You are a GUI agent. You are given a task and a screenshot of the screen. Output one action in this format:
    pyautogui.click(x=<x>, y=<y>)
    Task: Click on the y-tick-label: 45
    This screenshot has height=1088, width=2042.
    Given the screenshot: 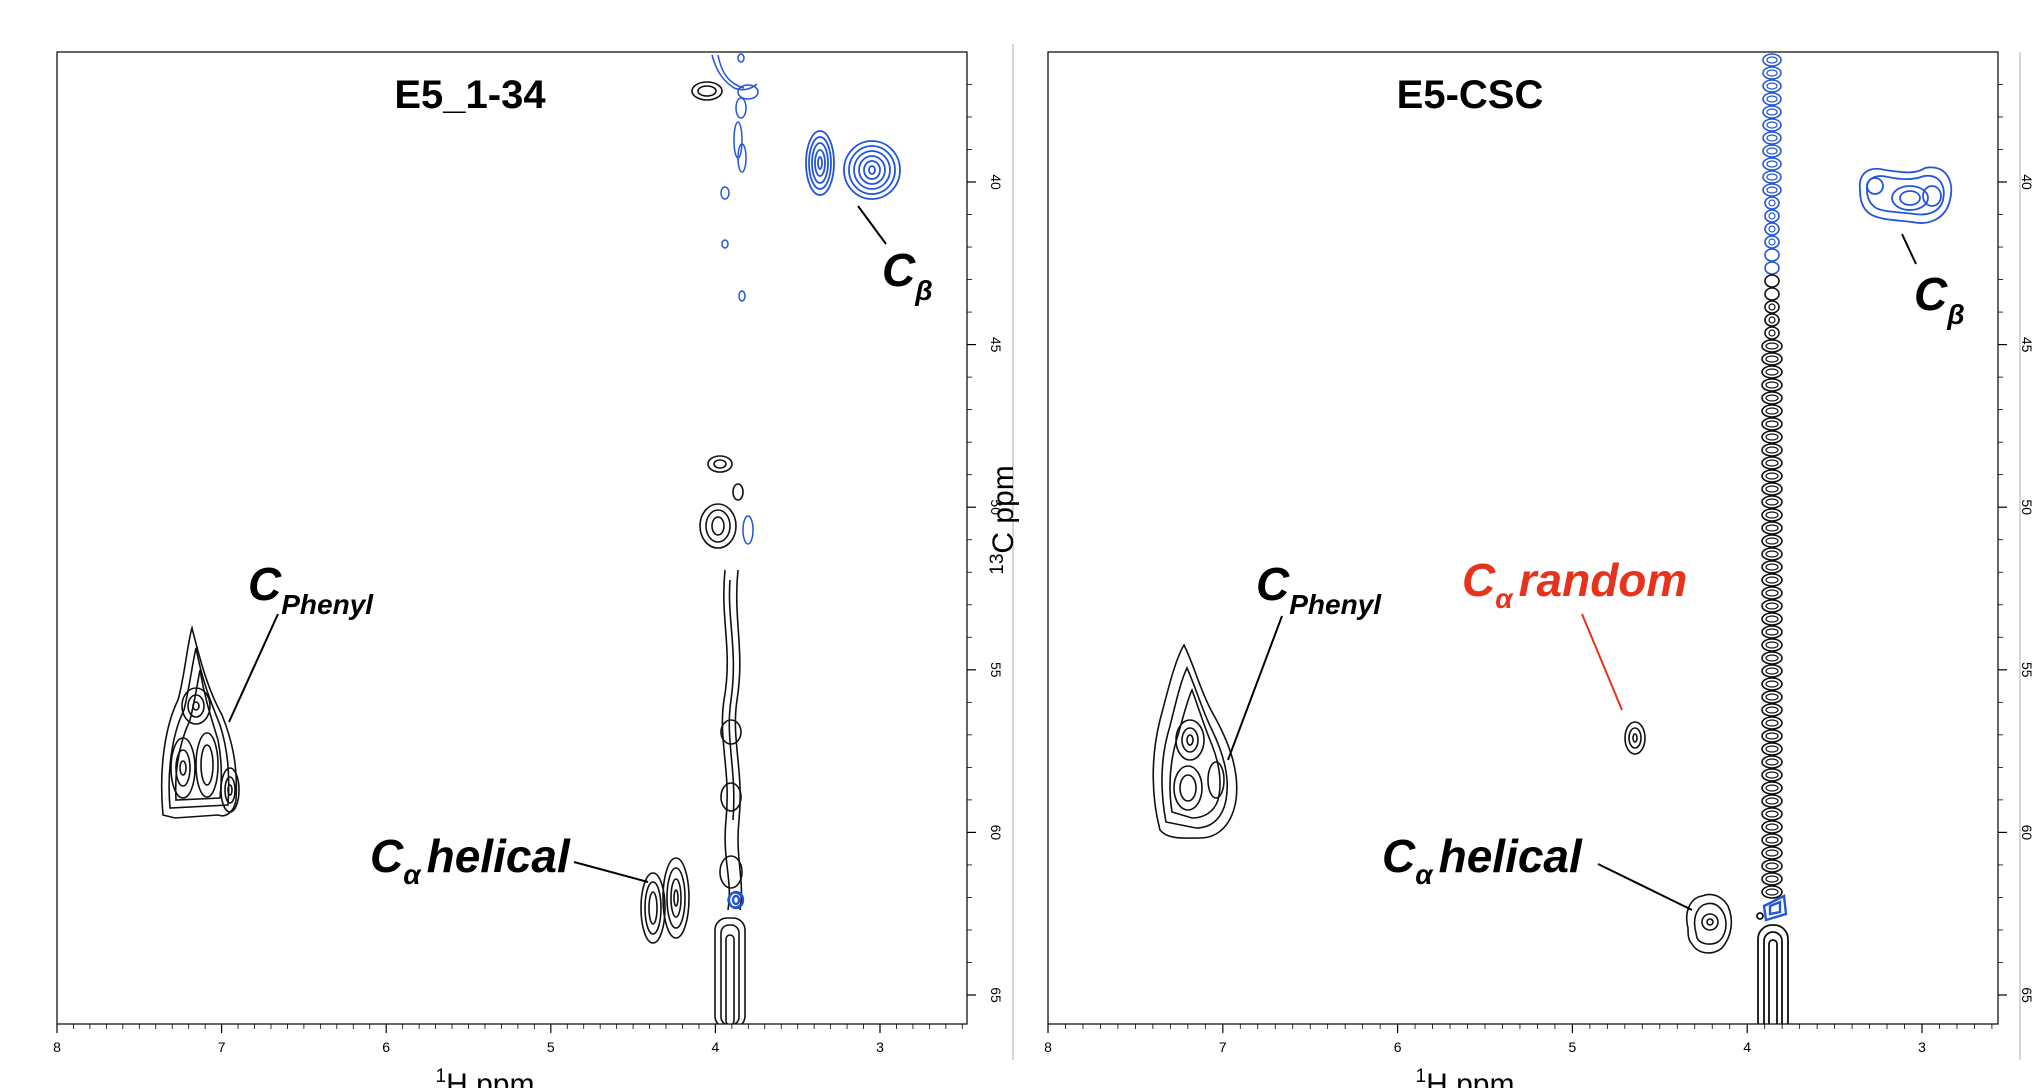 What is the action you would take?
    pyautogui.click(x=996, y=345)
    